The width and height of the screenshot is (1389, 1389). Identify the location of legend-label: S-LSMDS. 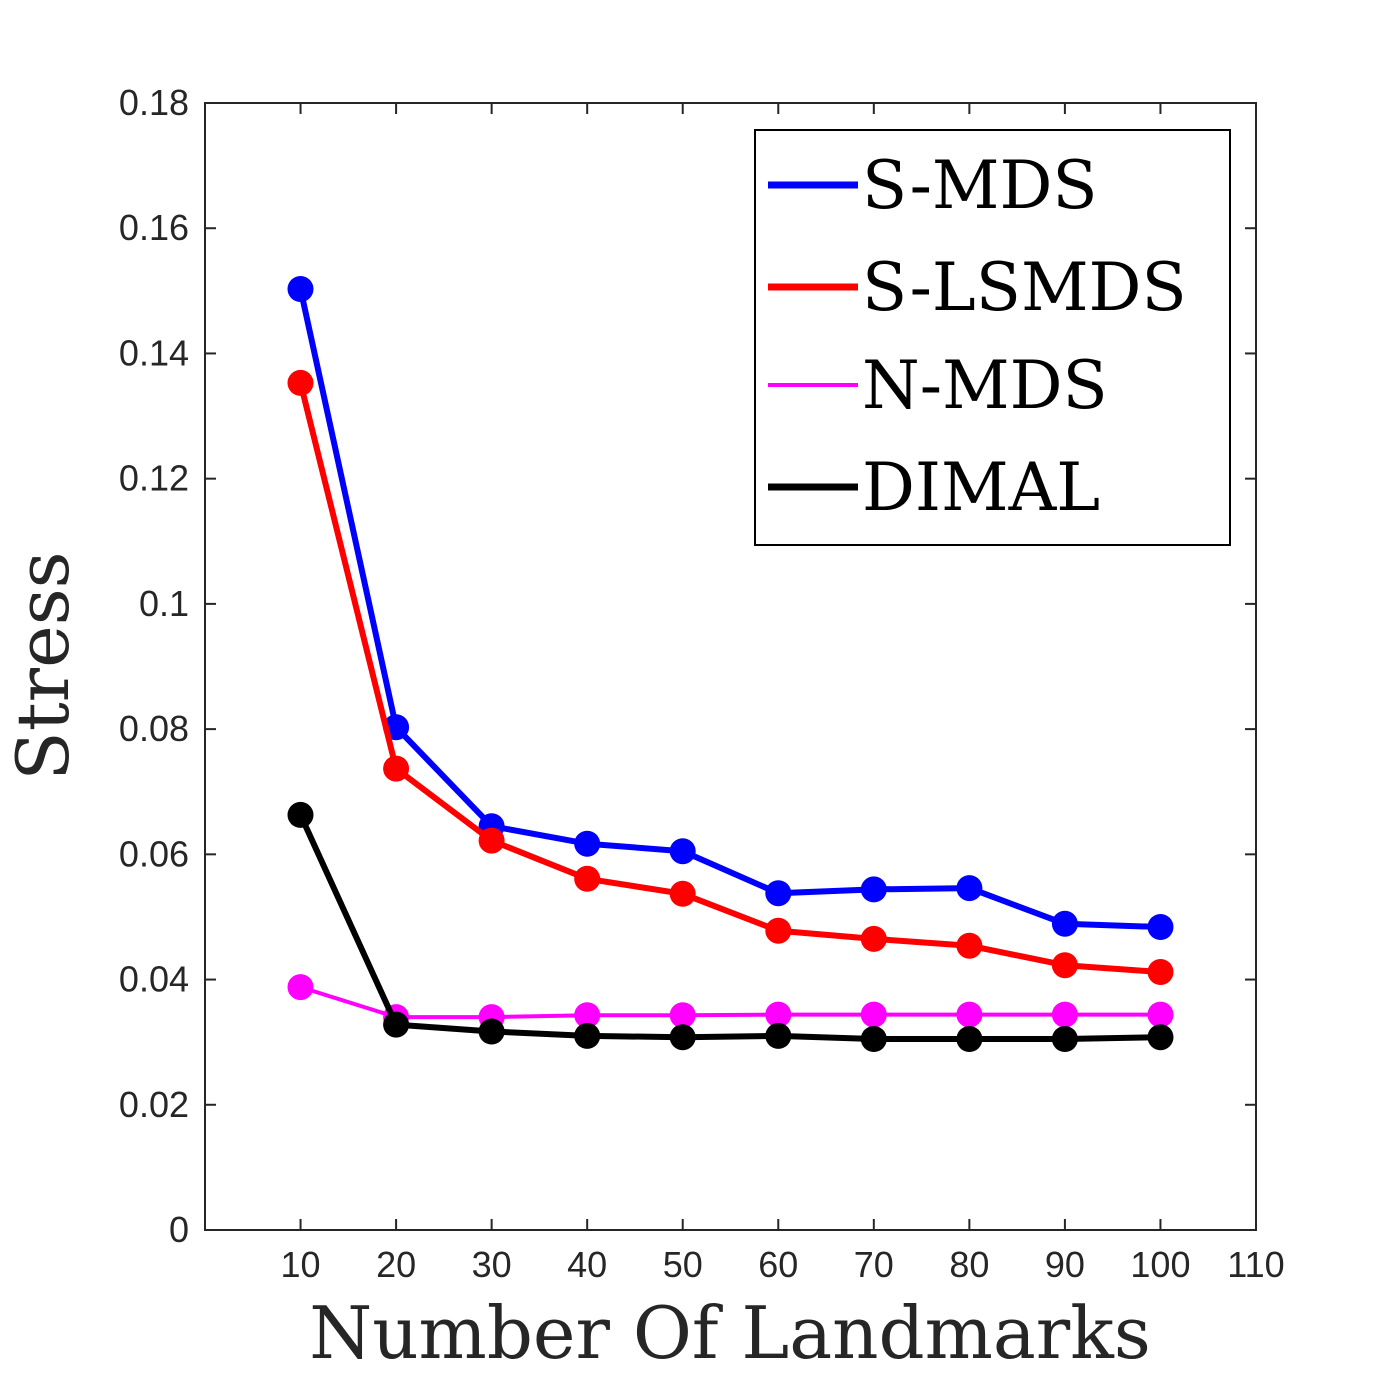
(1024, 287).